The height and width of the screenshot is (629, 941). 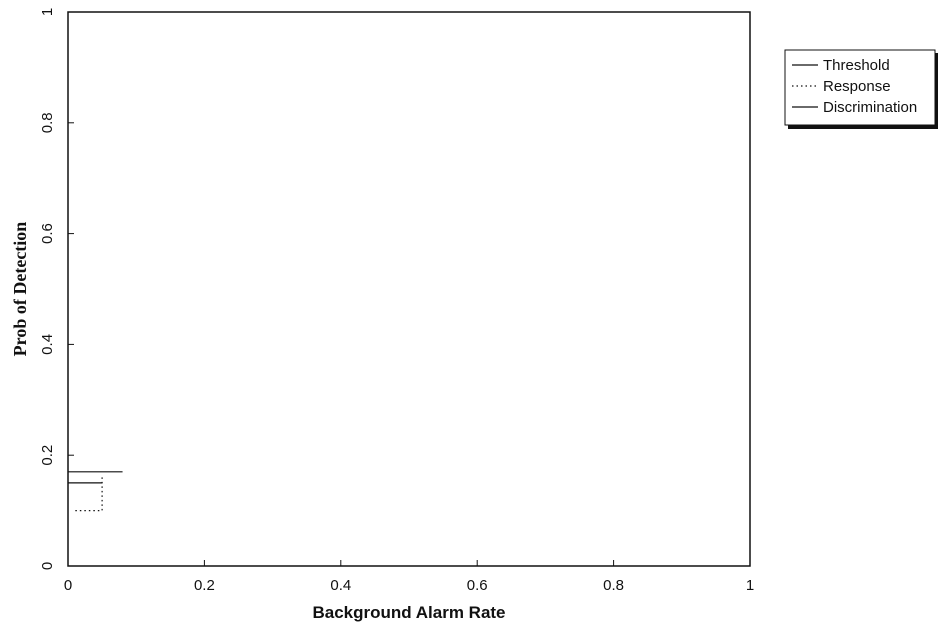 I want to click on y-tick-label: 0.8, so click(x=47, y=122).